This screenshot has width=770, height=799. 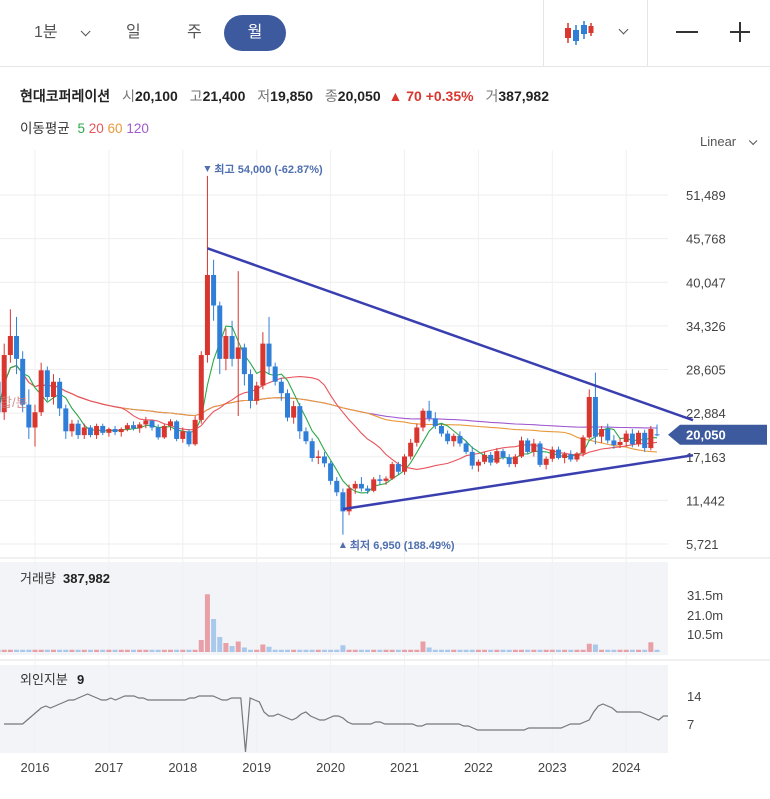 I want to click on zoom-out-button, so click(x=687, y=32).